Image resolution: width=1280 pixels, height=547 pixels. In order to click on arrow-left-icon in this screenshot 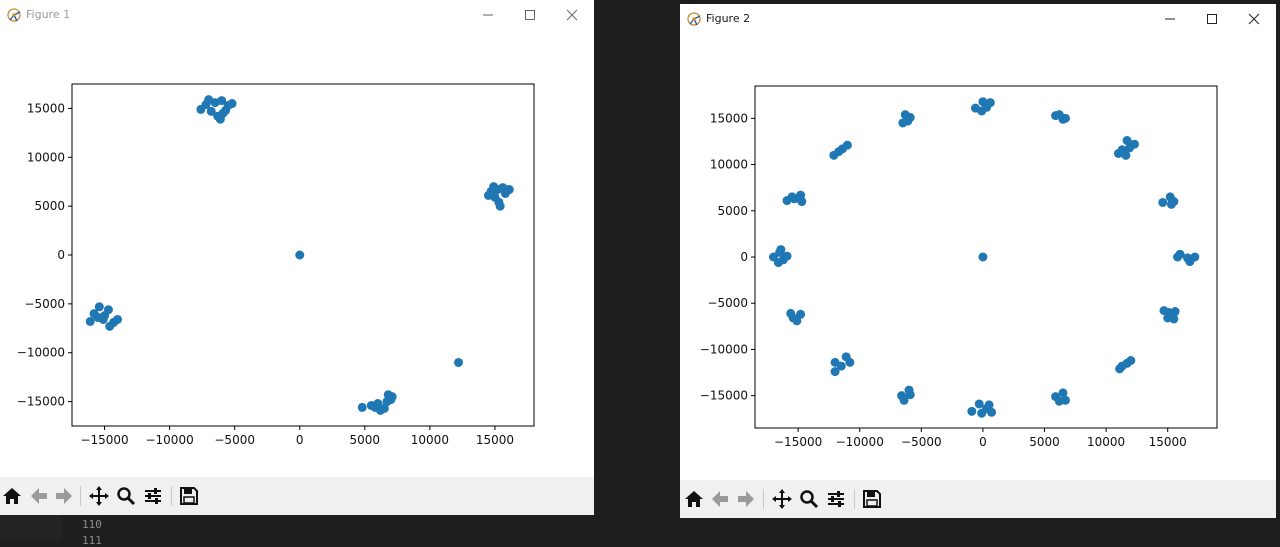, I will do `click(39, 496)`.